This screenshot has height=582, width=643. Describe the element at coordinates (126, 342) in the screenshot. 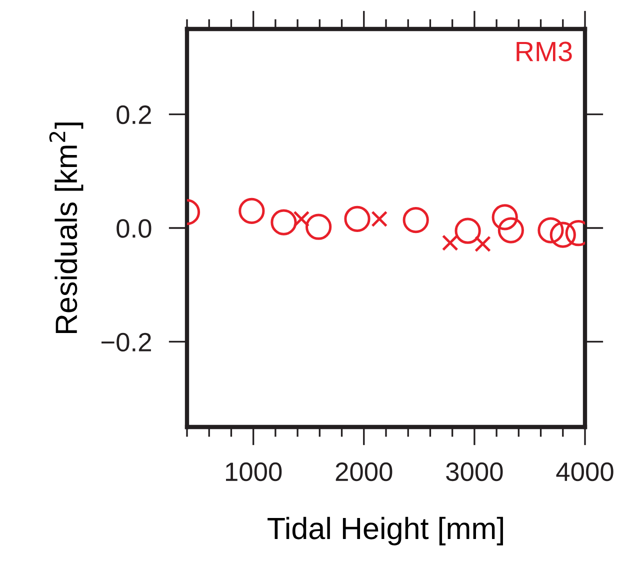

I see `y-tick-label: −0.2` at that location.